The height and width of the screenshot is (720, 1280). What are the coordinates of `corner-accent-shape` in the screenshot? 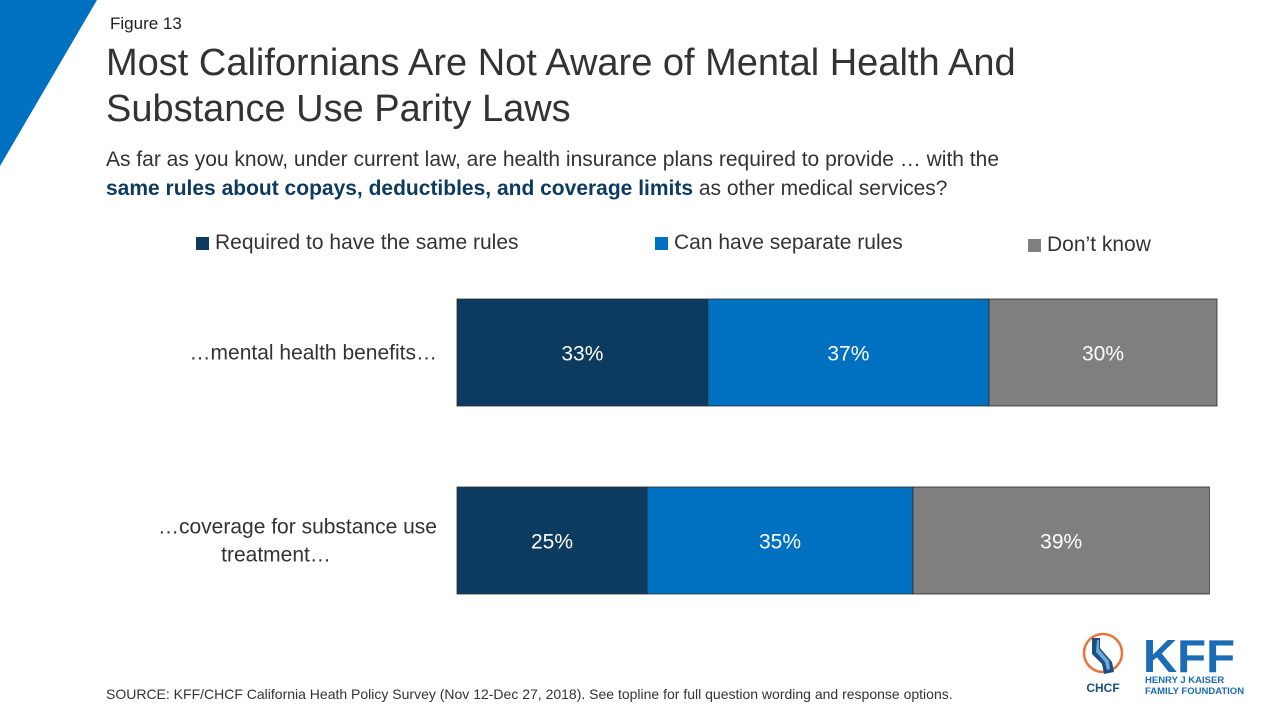 It's located at (48, 83).